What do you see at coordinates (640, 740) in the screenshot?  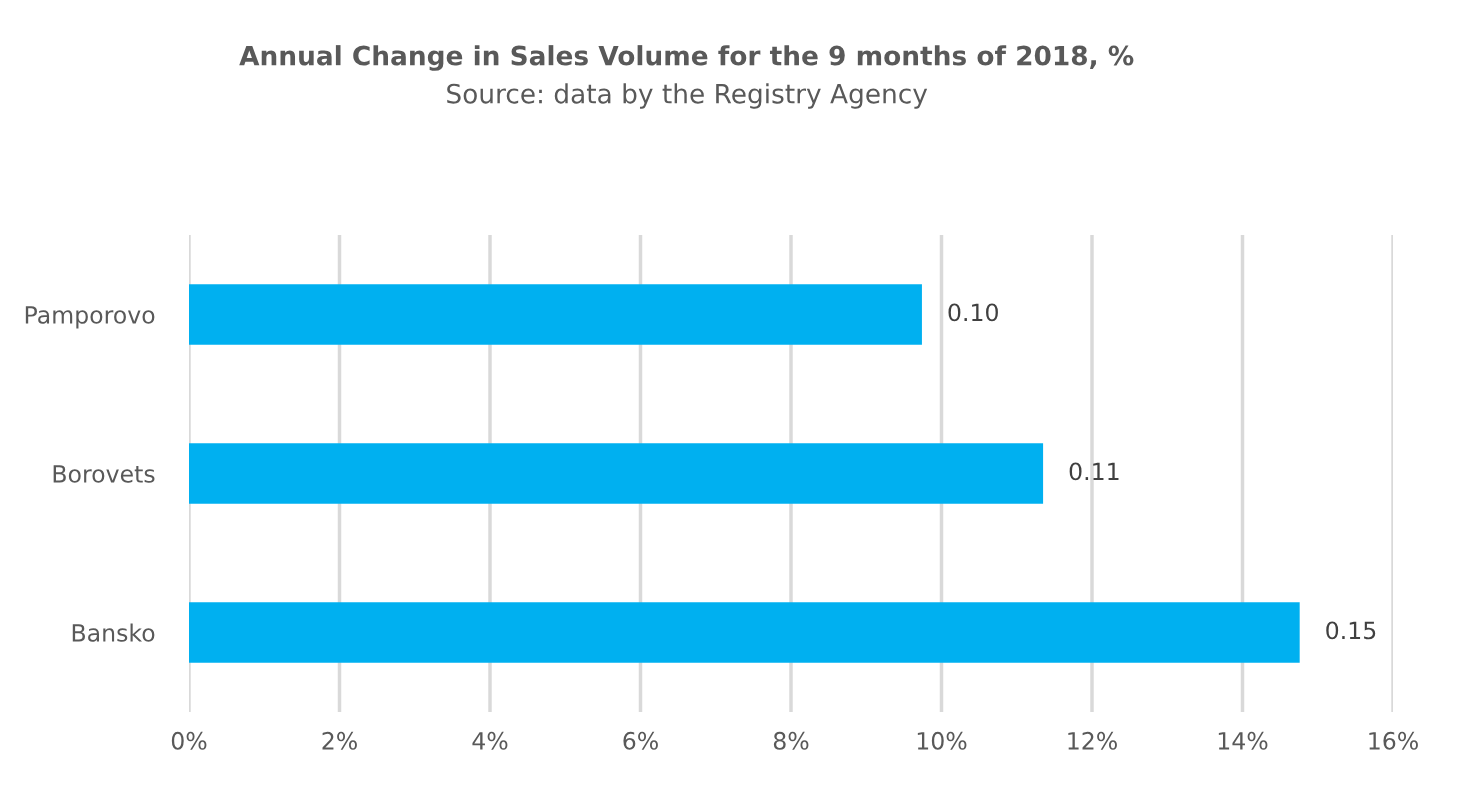 I see `x-tick-label: 6%` at bounding box center [640, 740].